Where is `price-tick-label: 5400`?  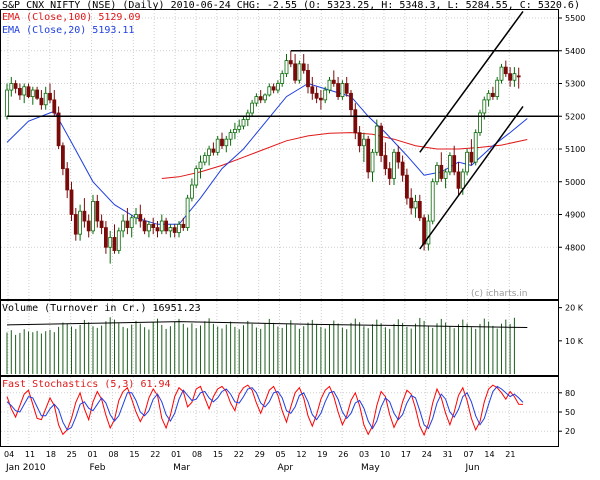
price-tick-label: 5400 is located at coordinates (575, 51).